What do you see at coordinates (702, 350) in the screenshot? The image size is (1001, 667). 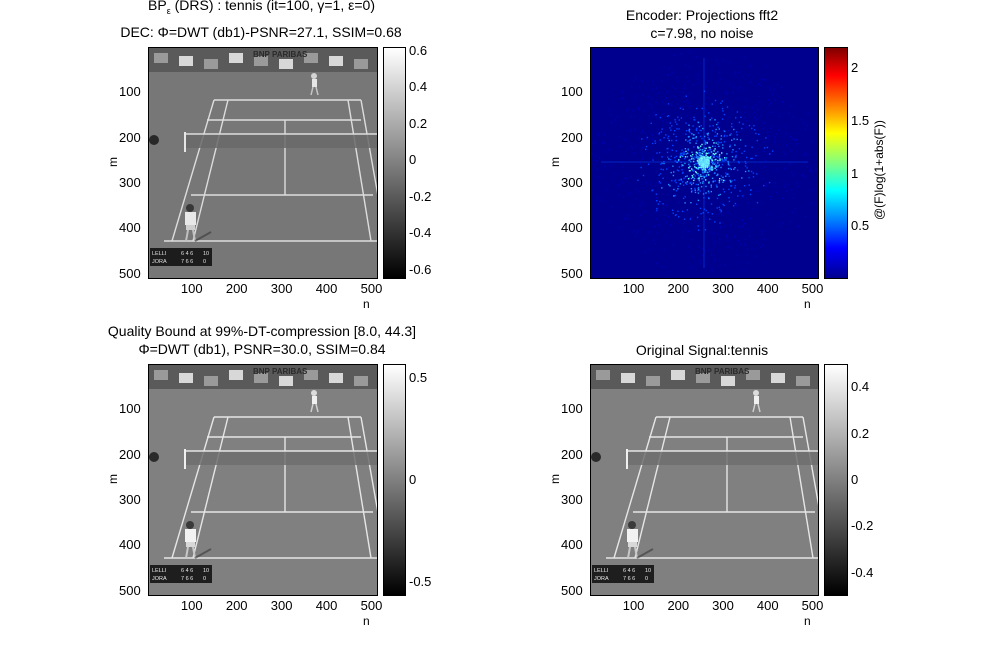 I see `panel4-title-line1: Original Signal:tennis` at bounding box center [702, 350].